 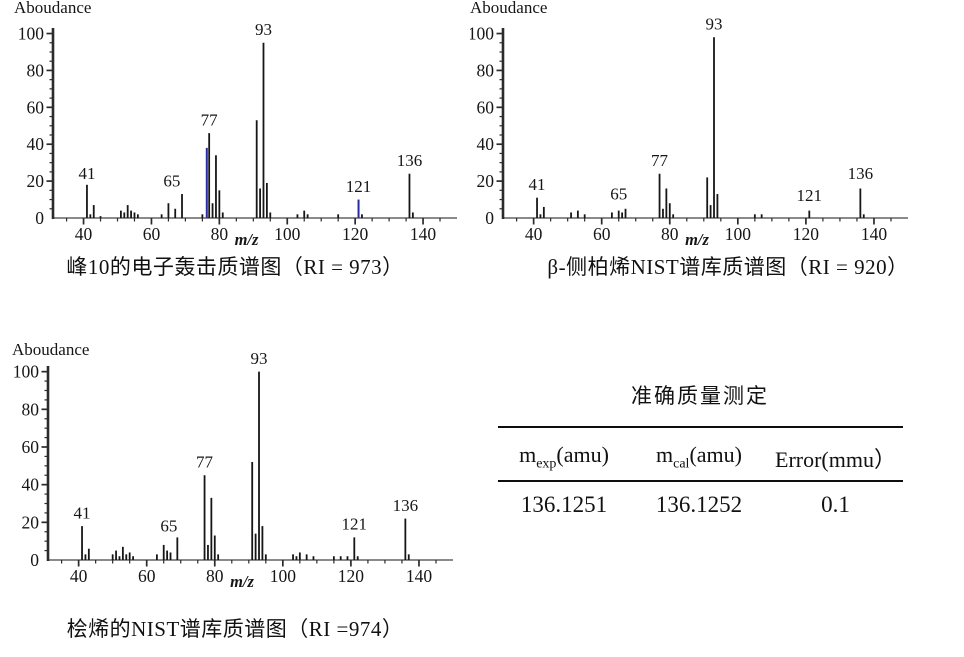 I want to click on table-value-cell: 0.1, so click(x=835, y=504).